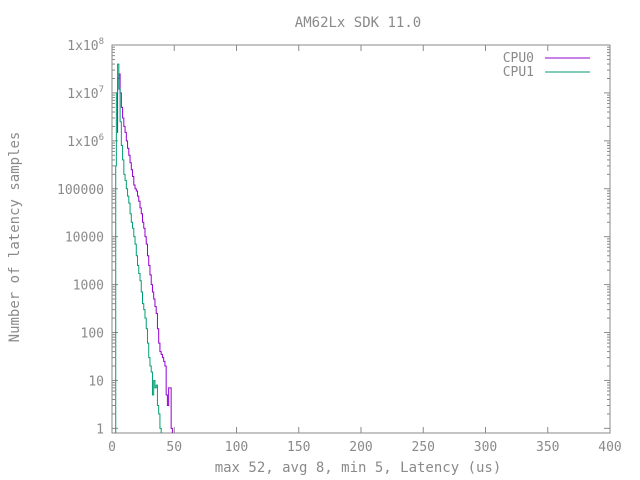 Image resolution: width=640 pixels, height=480 pixels. What do you see at coordinates (80, 190) in the screenshot?
I see `y-tick-label: 100000` at bounding box center [80, 190].